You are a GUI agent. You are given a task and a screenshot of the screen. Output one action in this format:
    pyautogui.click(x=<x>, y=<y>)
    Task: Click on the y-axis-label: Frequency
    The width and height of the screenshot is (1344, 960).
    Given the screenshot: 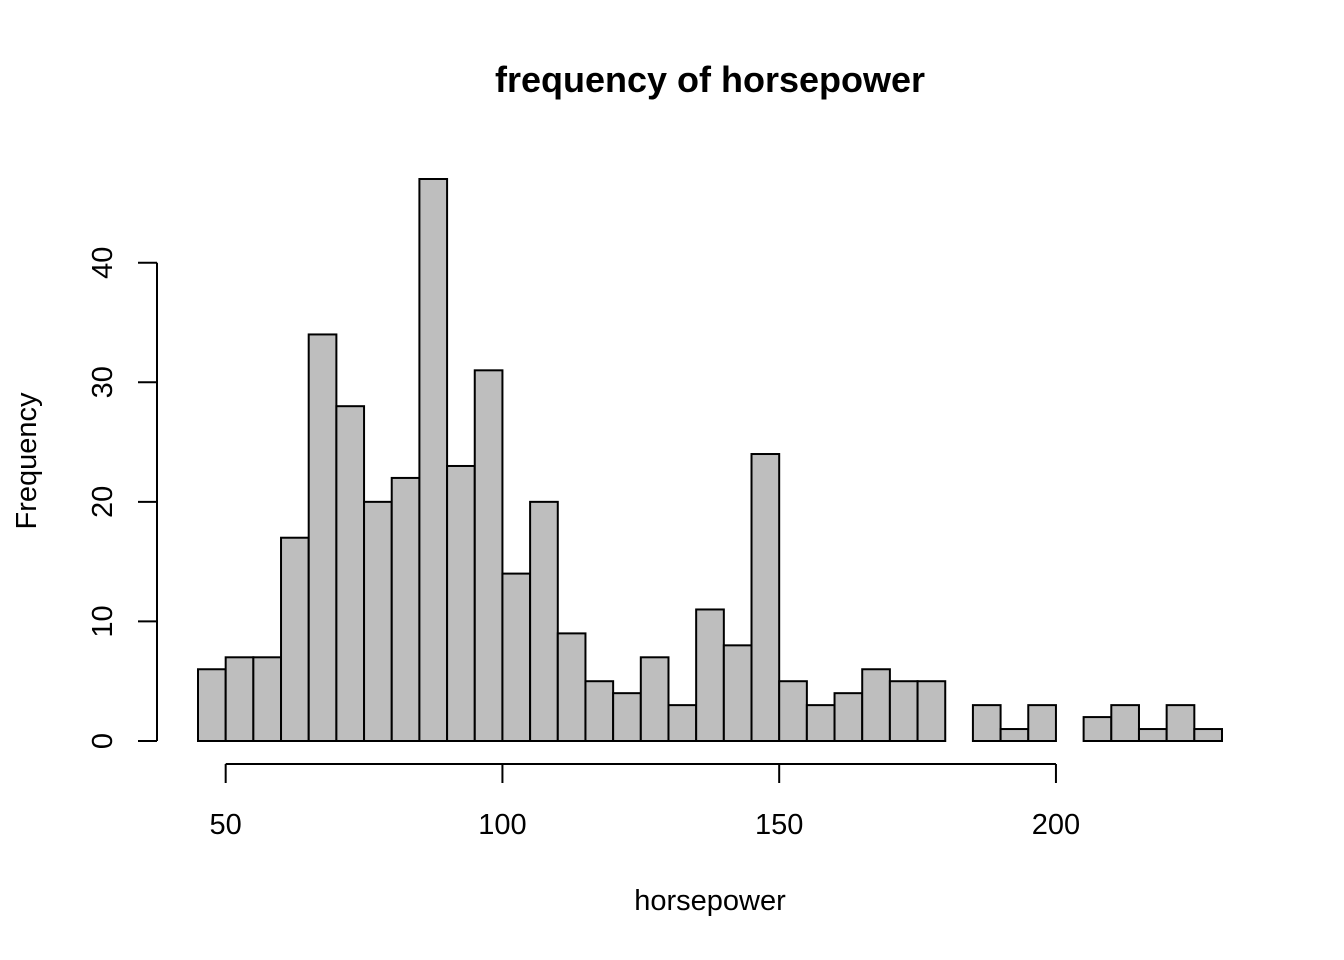 What is the action you would take?
    pyautogui.click(x=27, y=461)
    